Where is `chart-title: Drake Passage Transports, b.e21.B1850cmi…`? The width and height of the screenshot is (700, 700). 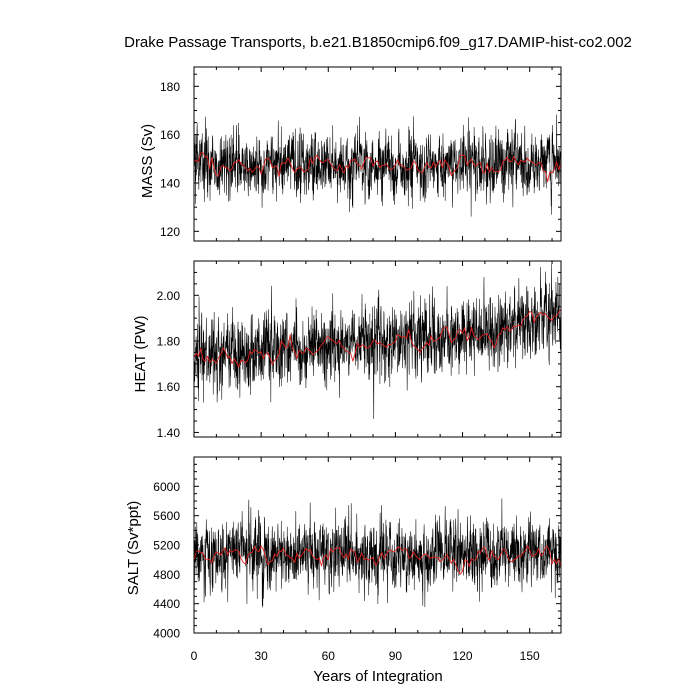
chart-title: Drake Passage Transports, b.e21.B1850cmi… is located at coordinates (378, 42).